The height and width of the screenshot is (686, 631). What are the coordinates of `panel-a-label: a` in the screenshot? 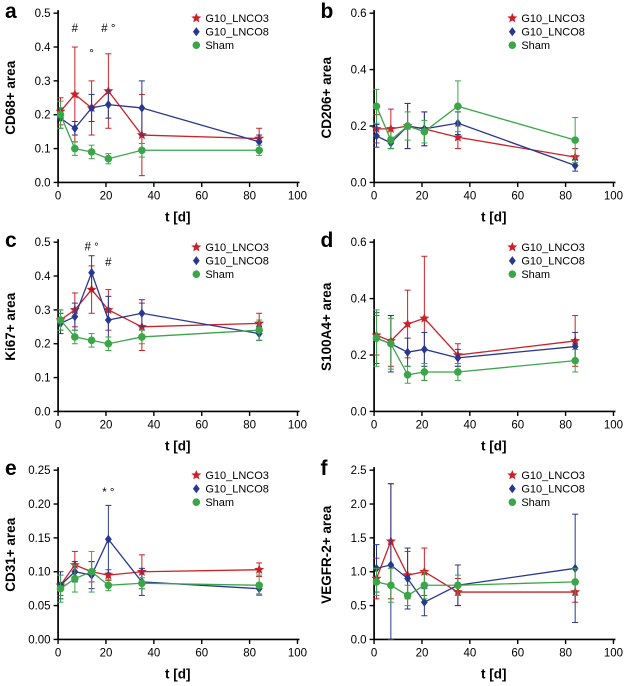 It's located at (11, 11).